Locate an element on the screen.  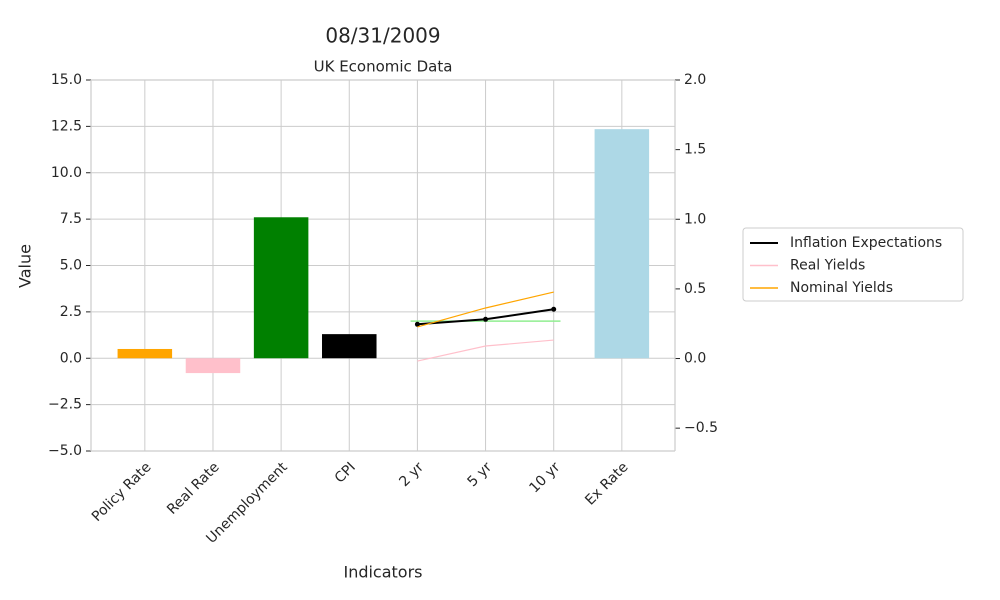
y-tick-label: 15.0 is located at coordinates (66, 80).